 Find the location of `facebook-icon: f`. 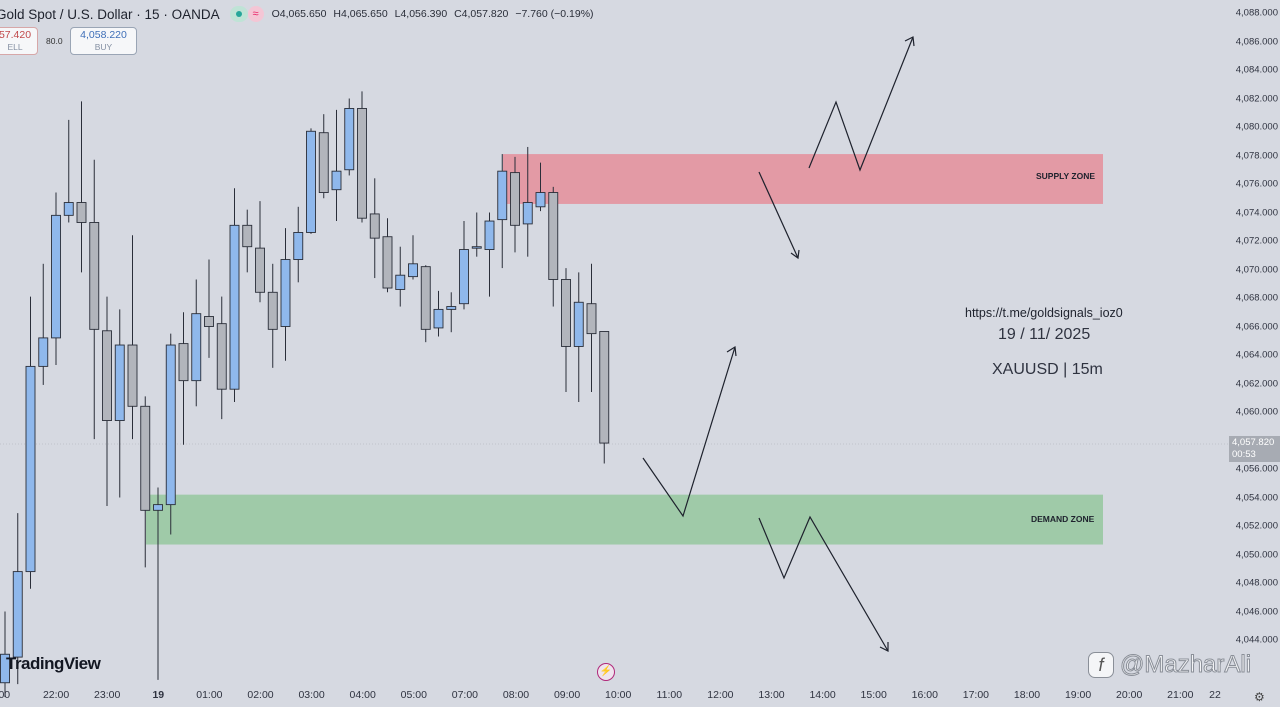

facebook-icon: f is located at coordinates (1101, 665).